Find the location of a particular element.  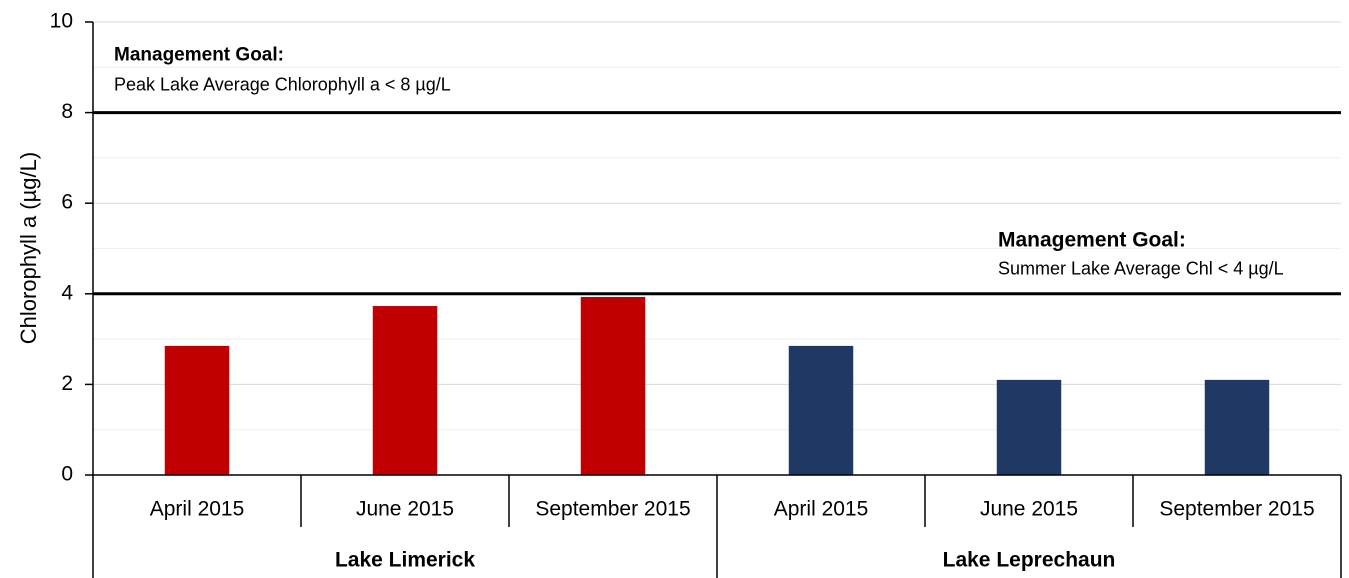

y-tick-label: 0 is located at coordinates (67, 474).